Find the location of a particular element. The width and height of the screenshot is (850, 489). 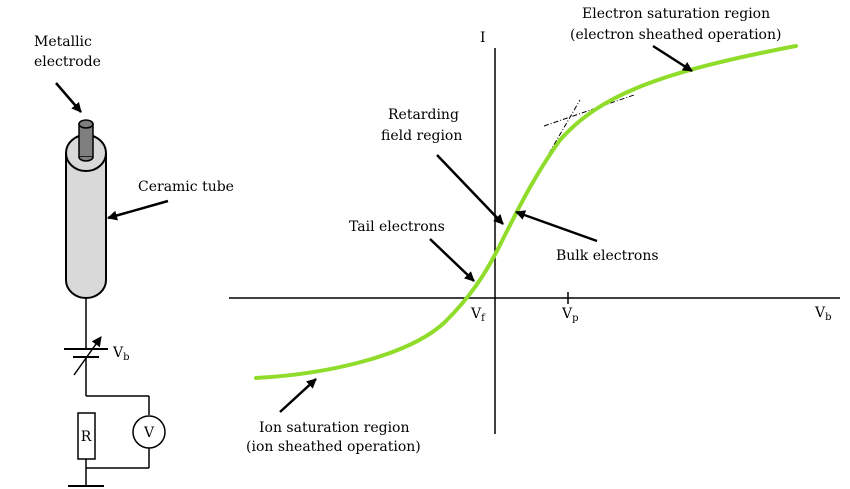

saturation-tangent is located at coordinates (589, 110).